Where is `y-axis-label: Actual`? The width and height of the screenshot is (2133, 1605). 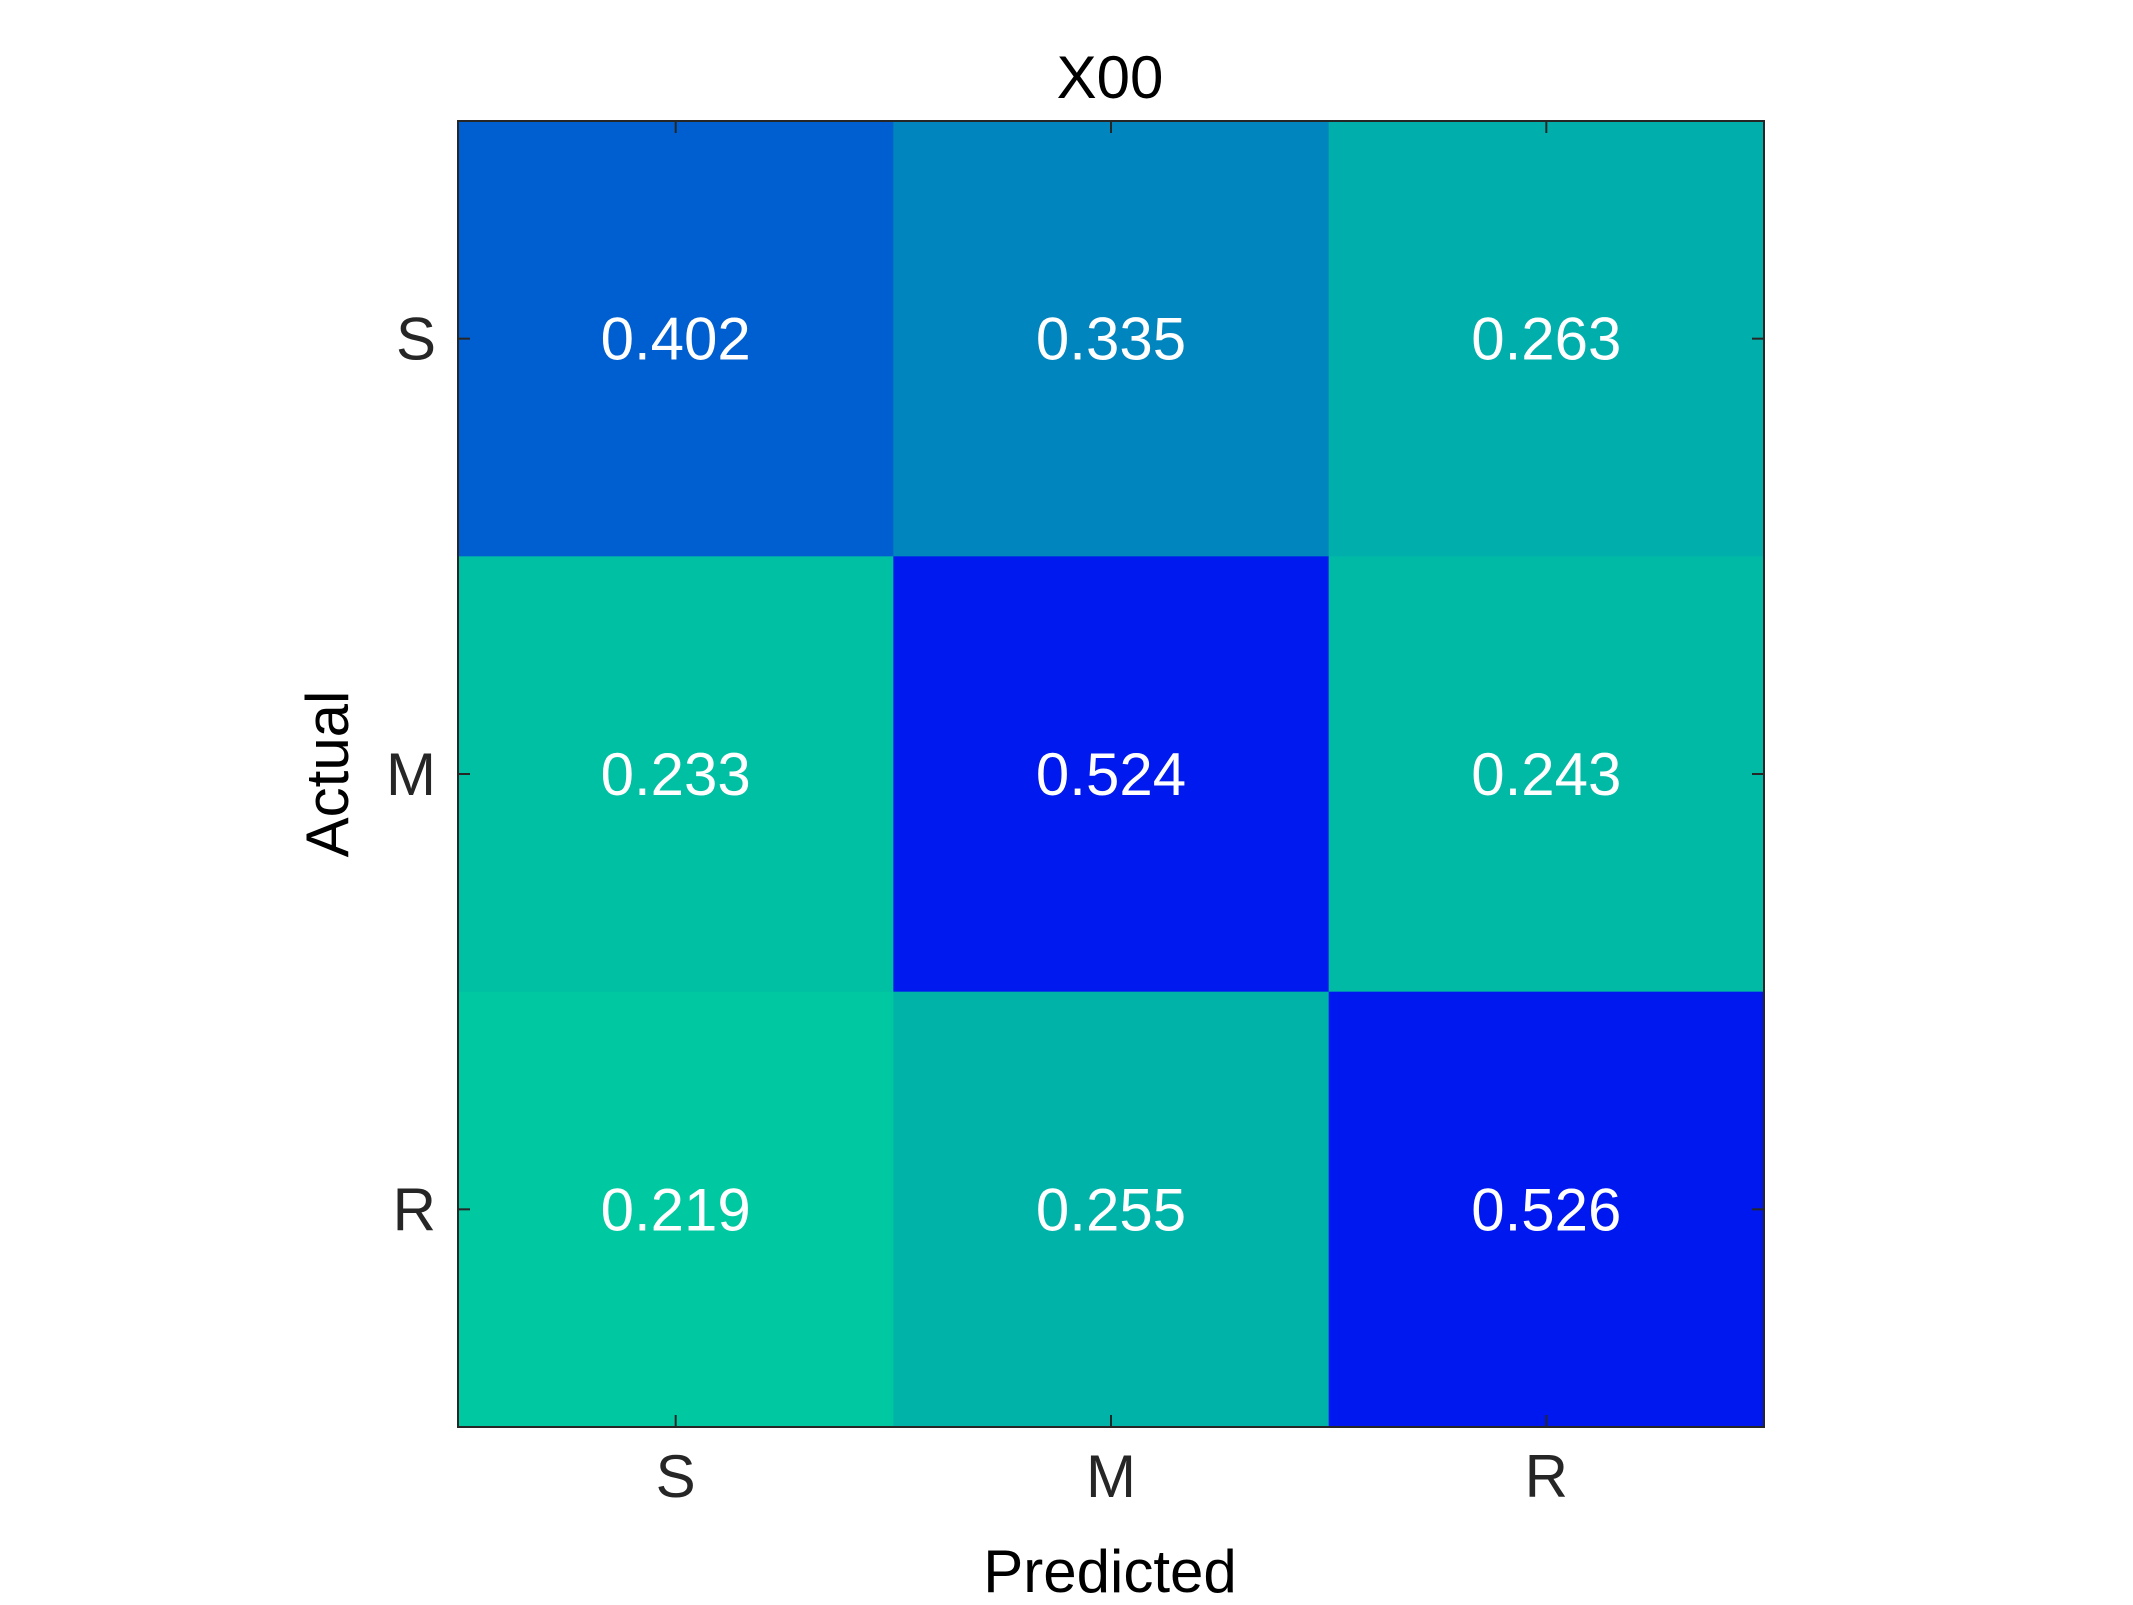
y-axis-label: Actual is located at coordinates (327, 774).